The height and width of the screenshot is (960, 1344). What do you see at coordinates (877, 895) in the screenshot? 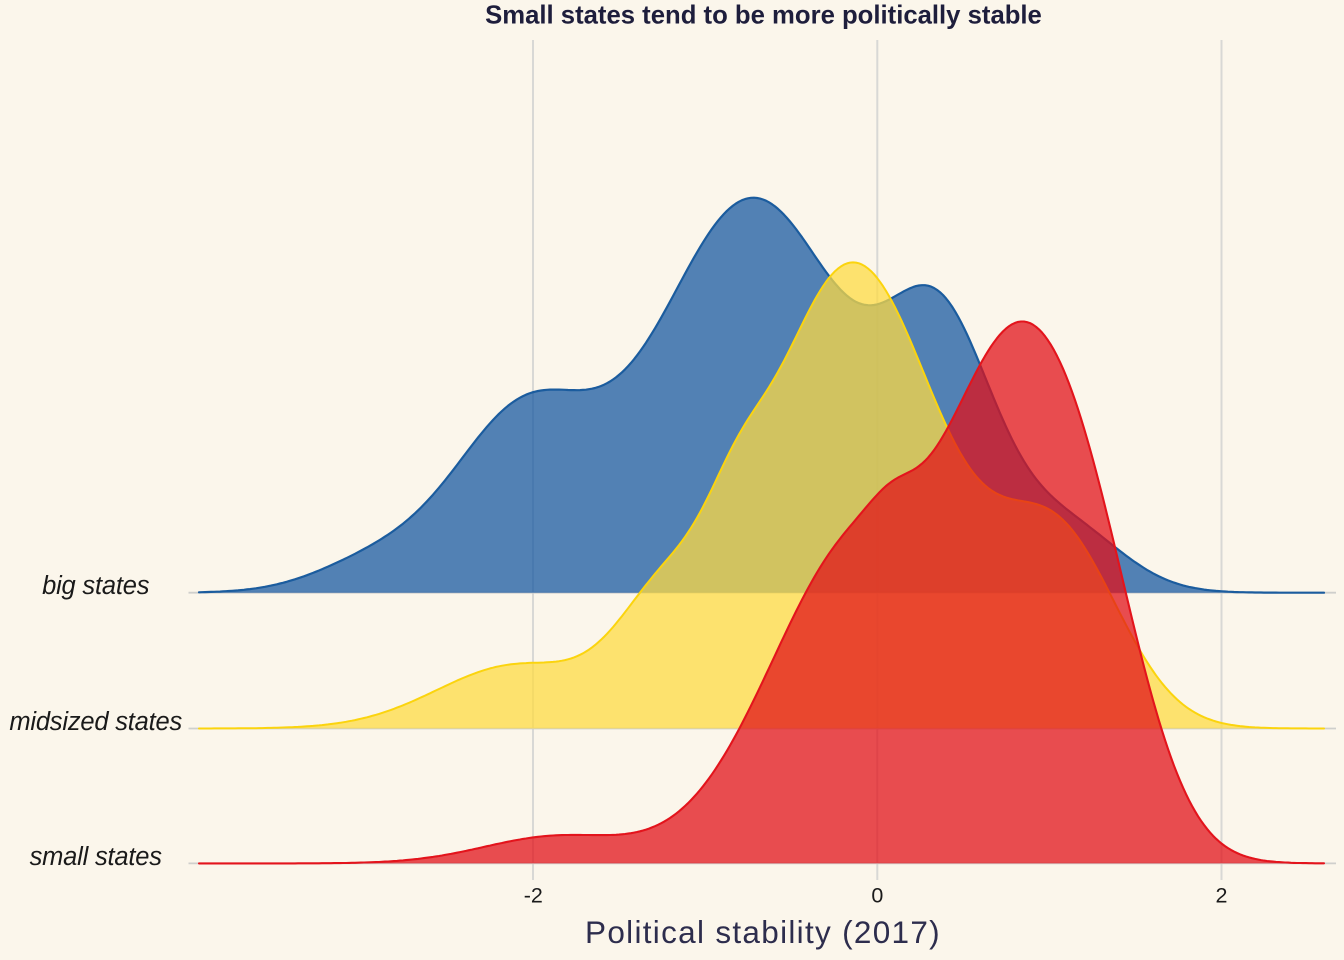
I see `svg-text: 0` at bounding box center [877, 895].